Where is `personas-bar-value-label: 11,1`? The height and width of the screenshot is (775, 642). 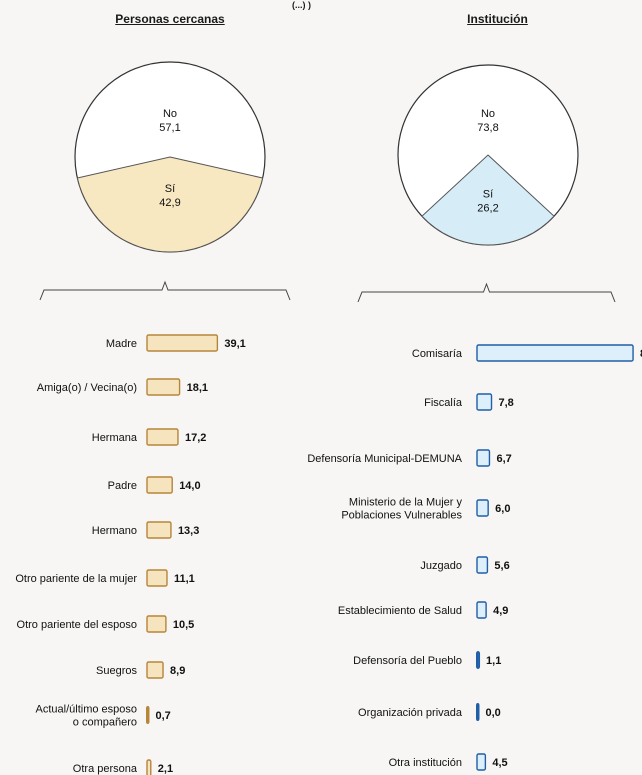 personas-bar-value-label: 11,1 is located at coordinates (184, 579).